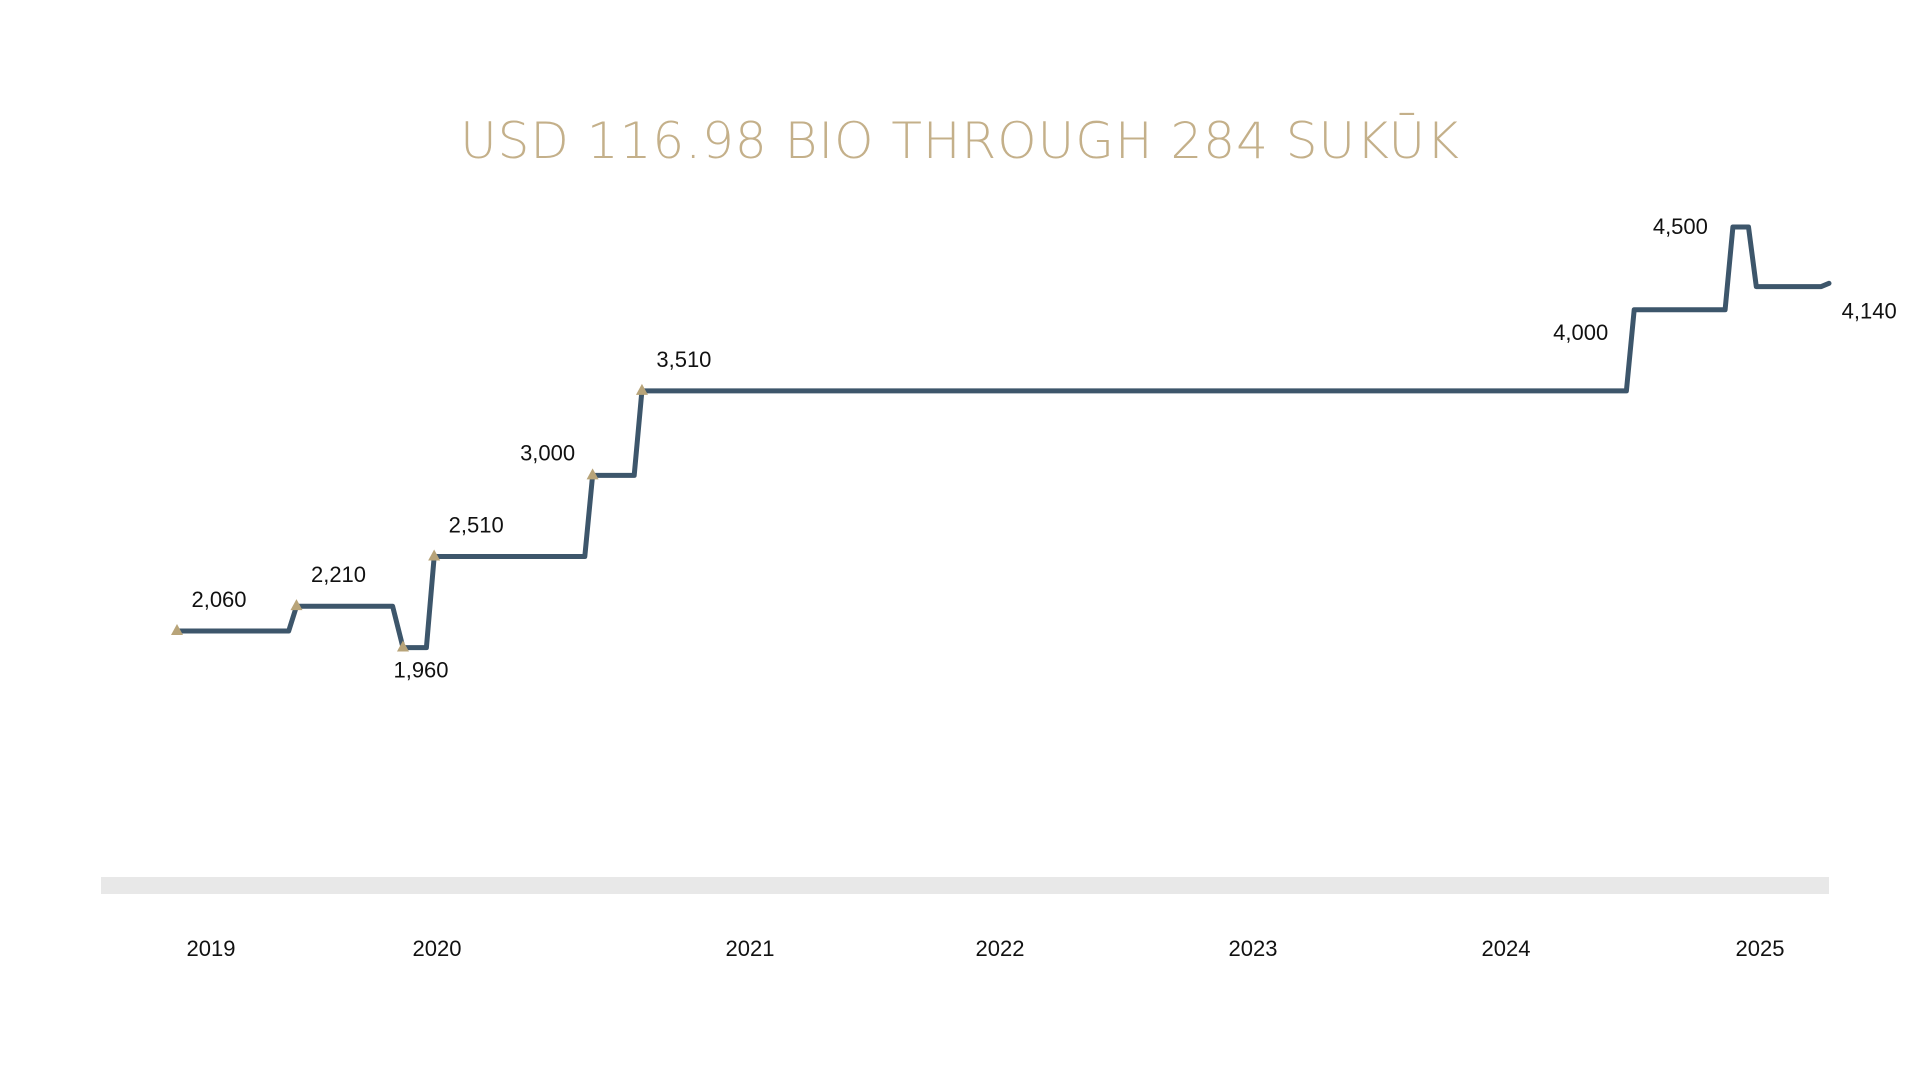 This screenshot has height=1080, width=1920. I want to click on data-label: 3,000, so click(547, 452).